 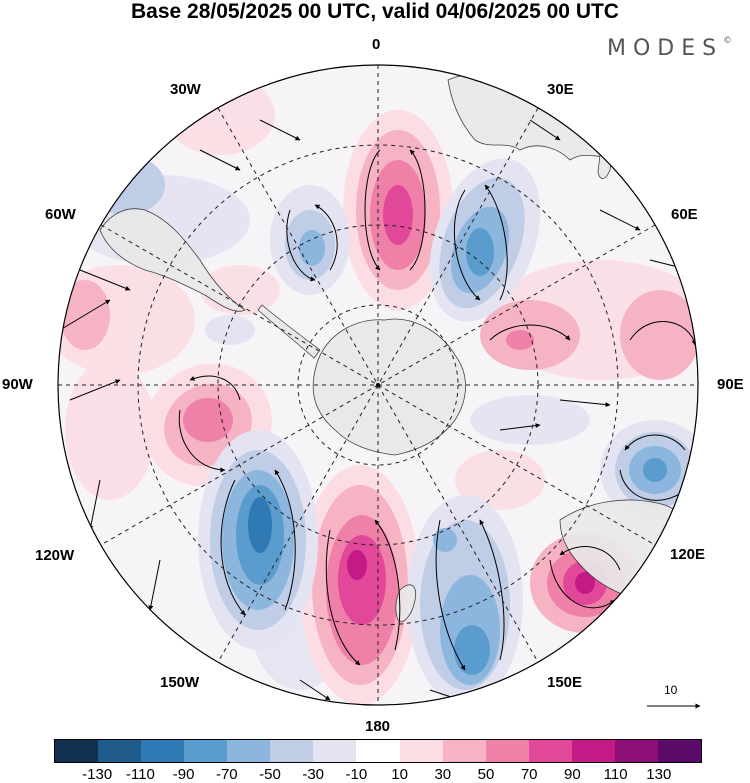 What do you see at coordinates (389, 387) in the screenshot?
I see `antarctica` at bounding box center [389, 387].